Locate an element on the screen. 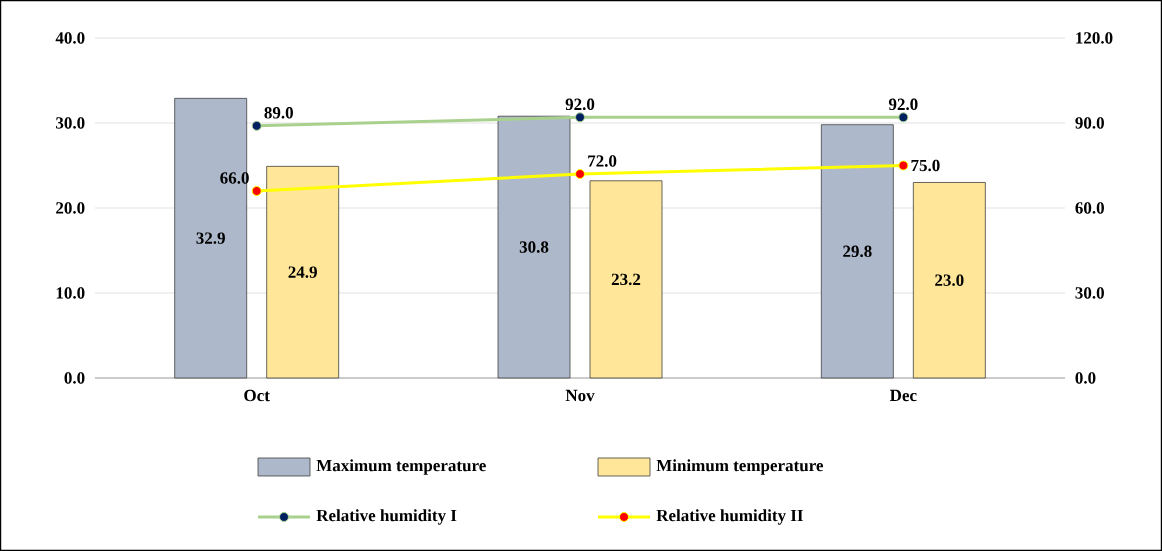 Image resolution: width=1162 pixels, height=551 pixels. y2-tick-label: 120.0 is located at coordinates (1094, 38).